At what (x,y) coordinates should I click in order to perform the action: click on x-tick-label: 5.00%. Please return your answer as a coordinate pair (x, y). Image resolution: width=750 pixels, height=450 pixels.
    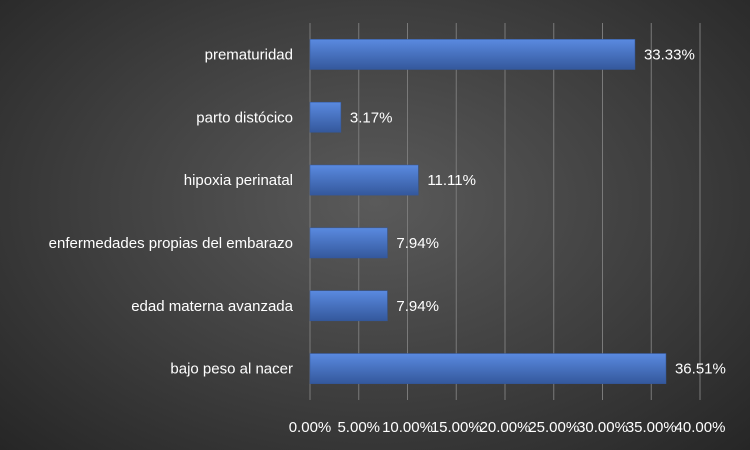
    Looking at the image, I should click on (358, 427).